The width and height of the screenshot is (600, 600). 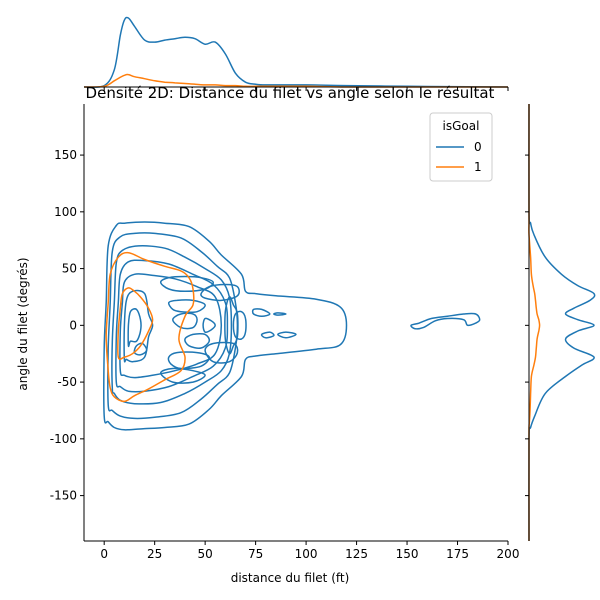 I want to click on y-tick-label: 0, so click(x=73, y=325).